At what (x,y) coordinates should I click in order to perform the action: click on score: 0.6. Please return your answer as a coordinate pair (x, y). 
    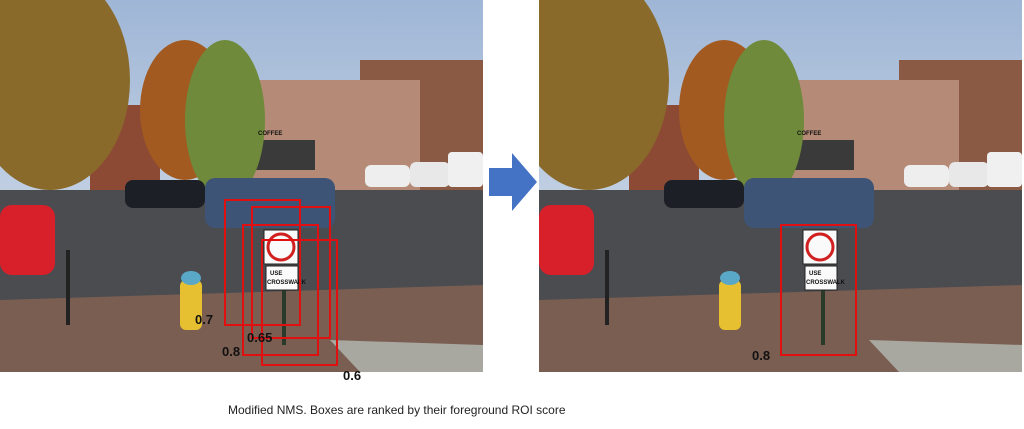
    Looking at the image, I should click on (352, 375).